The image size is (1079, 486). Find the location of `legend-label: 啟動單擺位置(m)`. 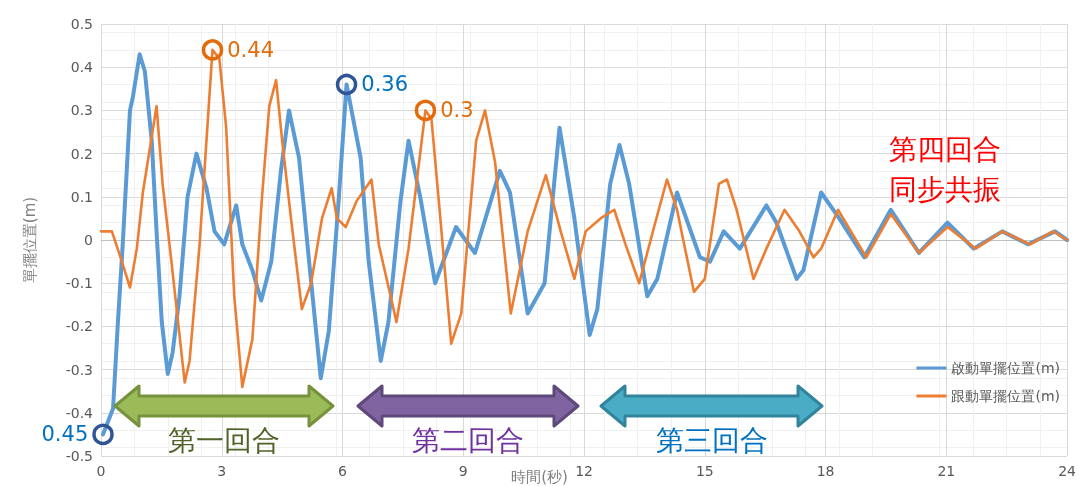

legend-label: 啟動單擺位置(m) is located at coordinates (1005, 368).